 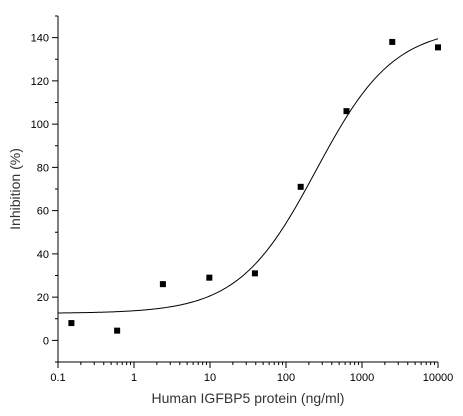 I want to click on x-tick-label: 10, so click(x=210, y=378).